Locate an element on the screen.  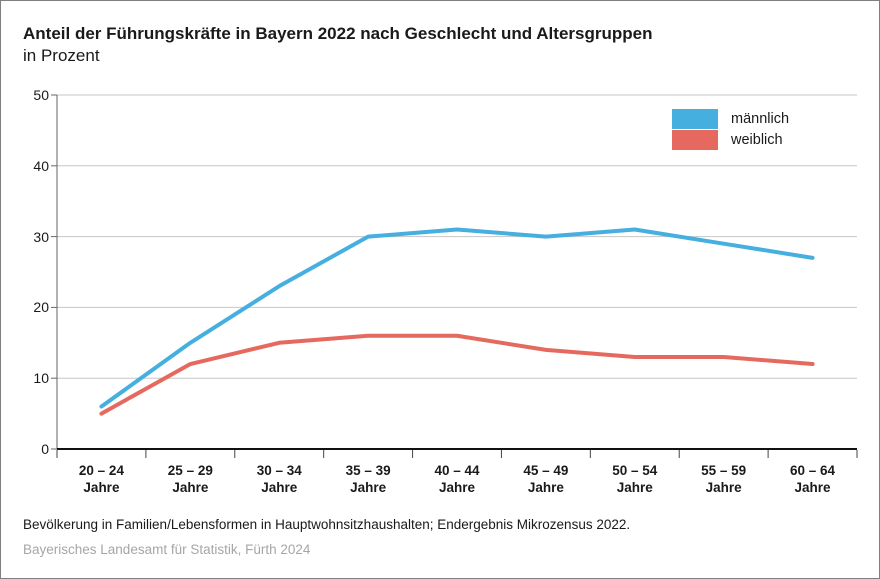
legend-label-weiblich: weiblich is located at coordinates (757, 140).